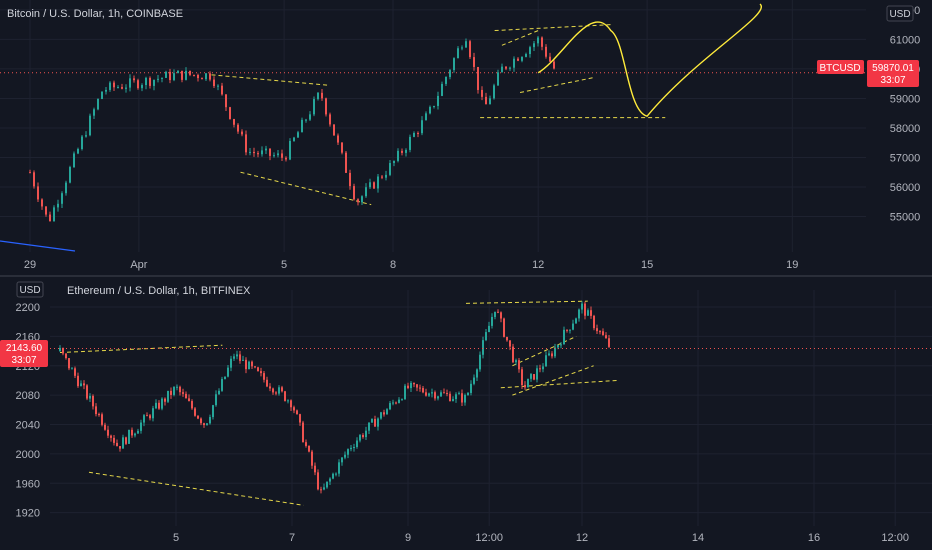  What do you see at coordinates (24, 353) in the screenshot?
I see `eth-price-label: 2143.60 33:07` at bounding box center [24, 353].